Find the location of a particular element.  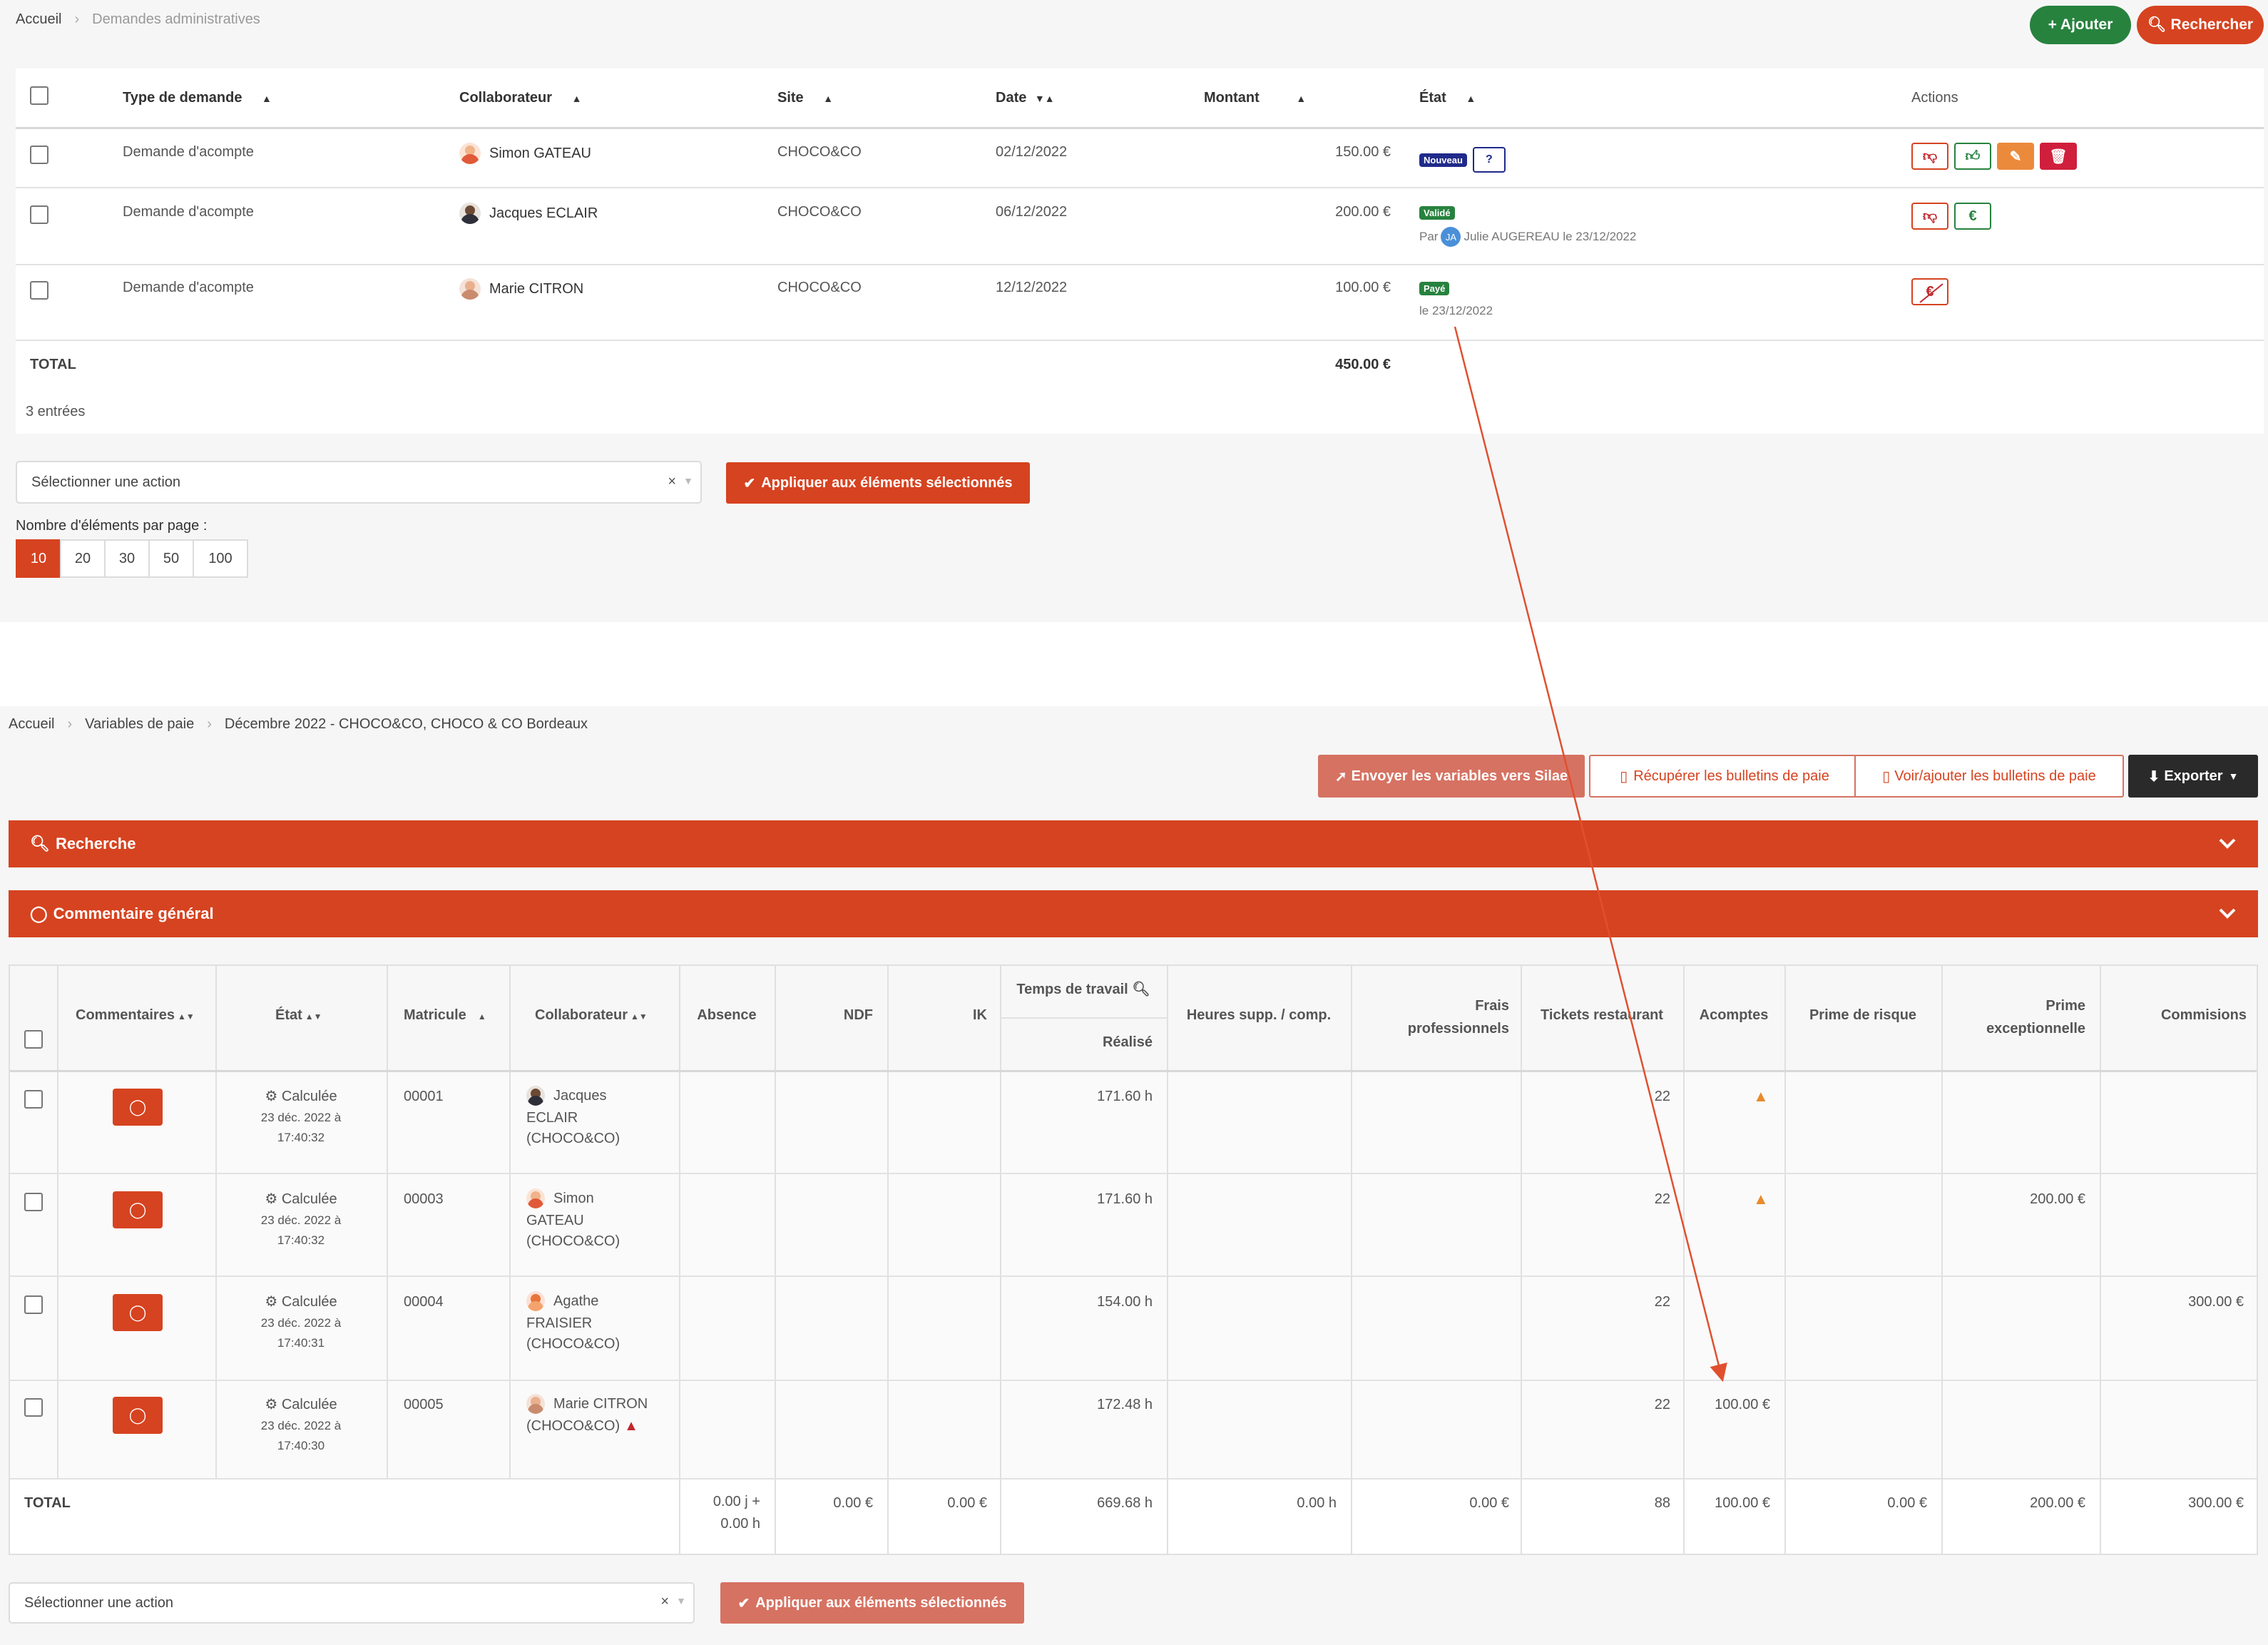

add-button: + Ajouter is located at coordinates (2080, 25).